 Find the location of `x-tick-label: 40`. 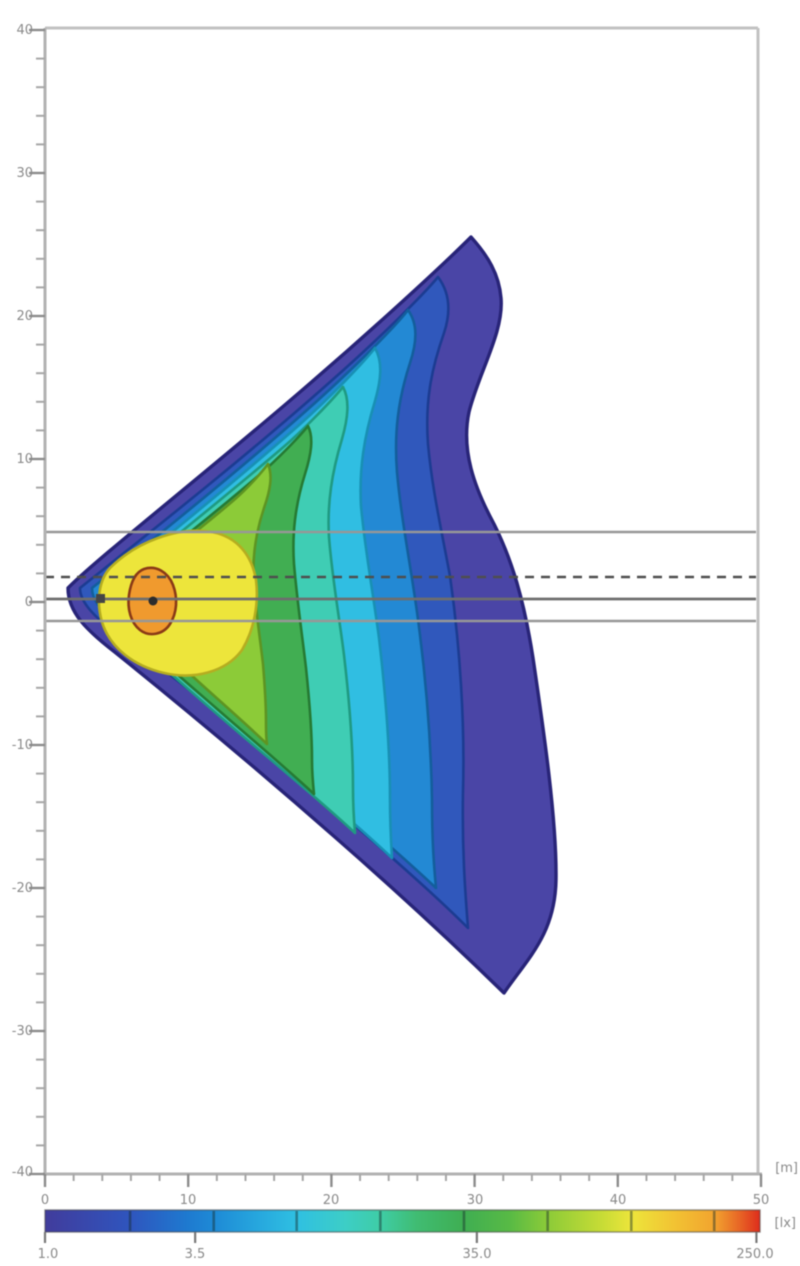

x-tick-label: 40 is located at coordinates (618, 1200).